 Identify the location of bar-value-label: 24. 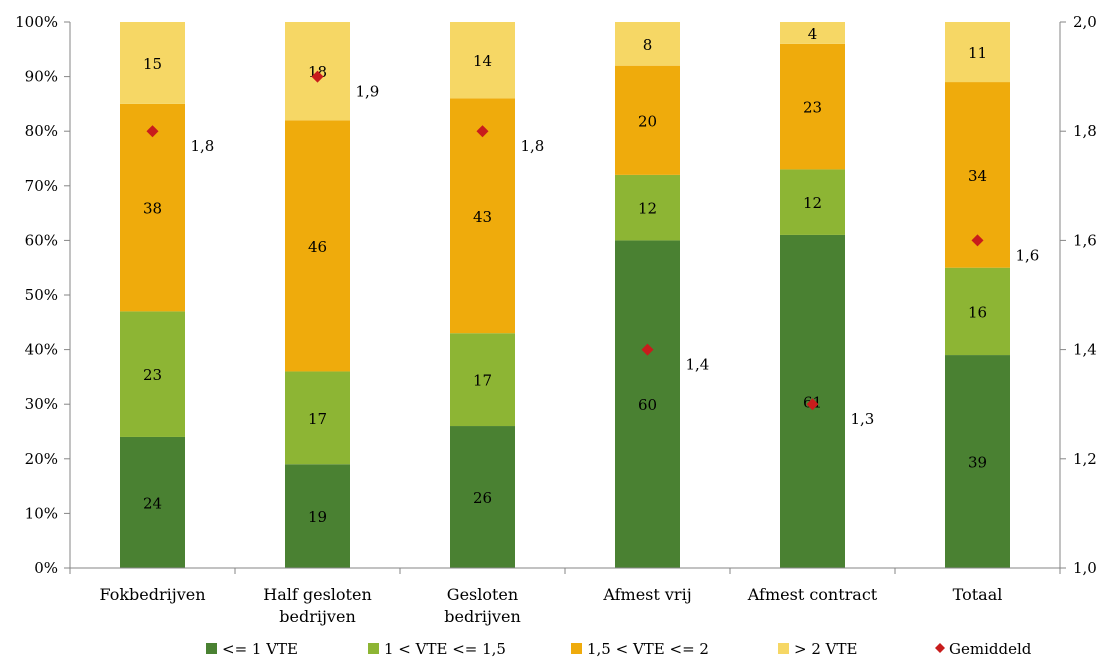
(152, 503).